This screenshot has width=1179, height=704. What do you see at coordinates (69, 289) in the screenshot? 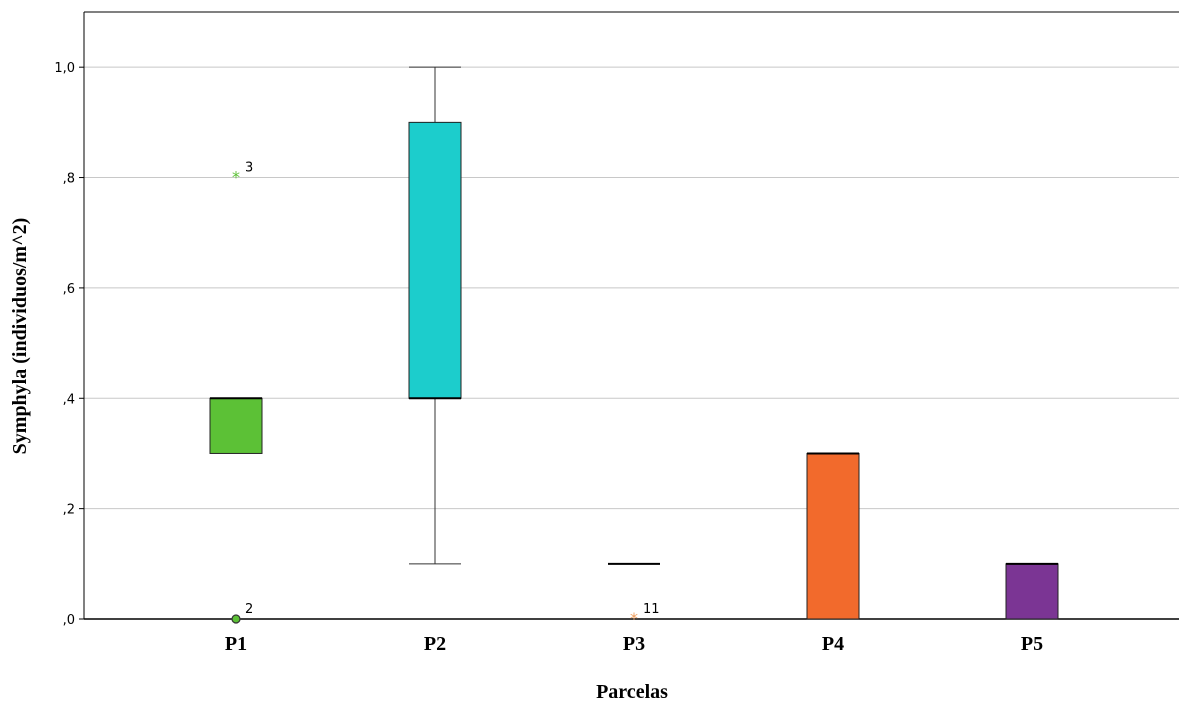
I see `y-tick-label: ,6` at bounding box center [69, 289].